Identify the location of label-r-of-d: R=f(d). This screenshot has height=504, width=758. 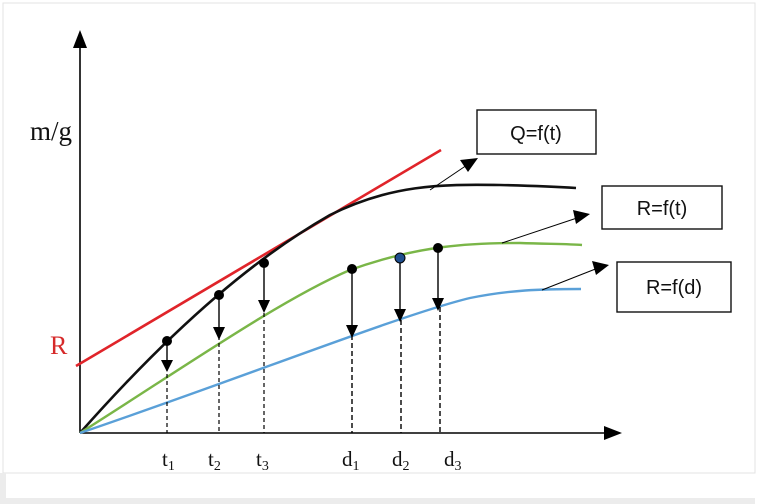
(674, 288).